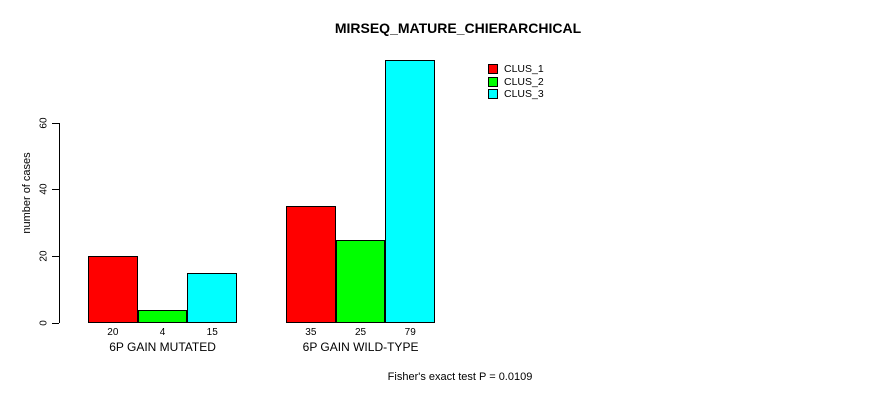  What do you see at coordinates (311, 332) in the screenshot?
I see `bar-value-clus_1-group2: 35` at bounding box center [311, 332].